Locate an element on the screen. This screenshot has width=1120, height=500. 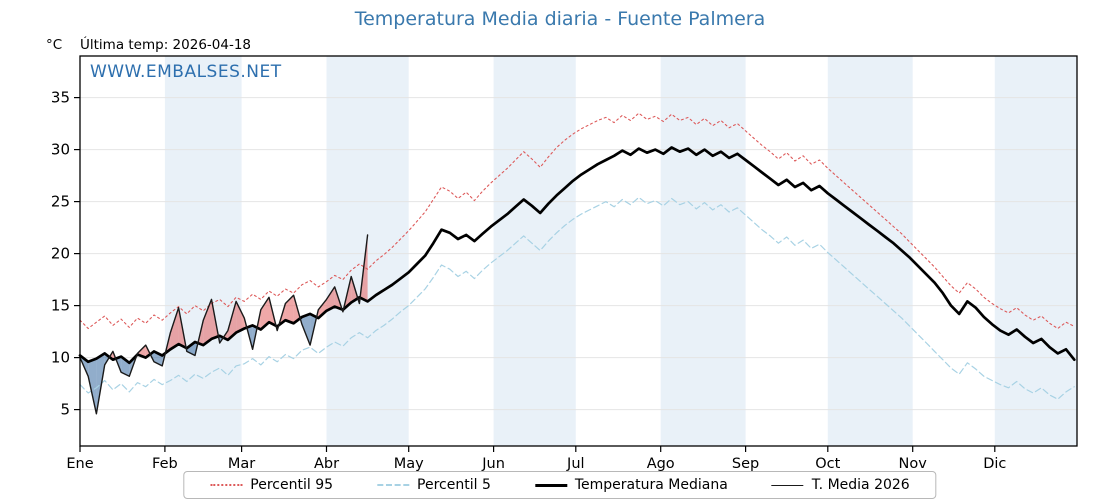
x-tick-label: Jun is located at coordinates (493, 464).